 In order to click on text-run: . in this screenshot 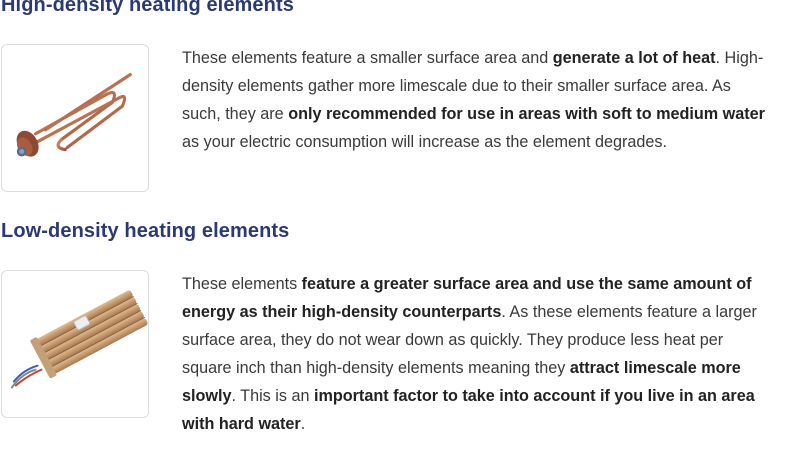, I will do `click(303, 424)`.